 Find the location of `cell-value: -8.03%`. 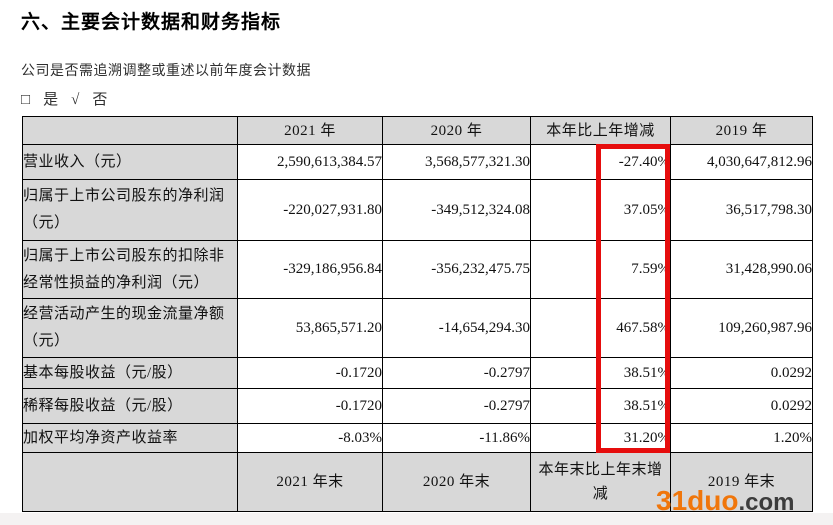

cell-value: -8.03% is located at coordinates (310, 438).